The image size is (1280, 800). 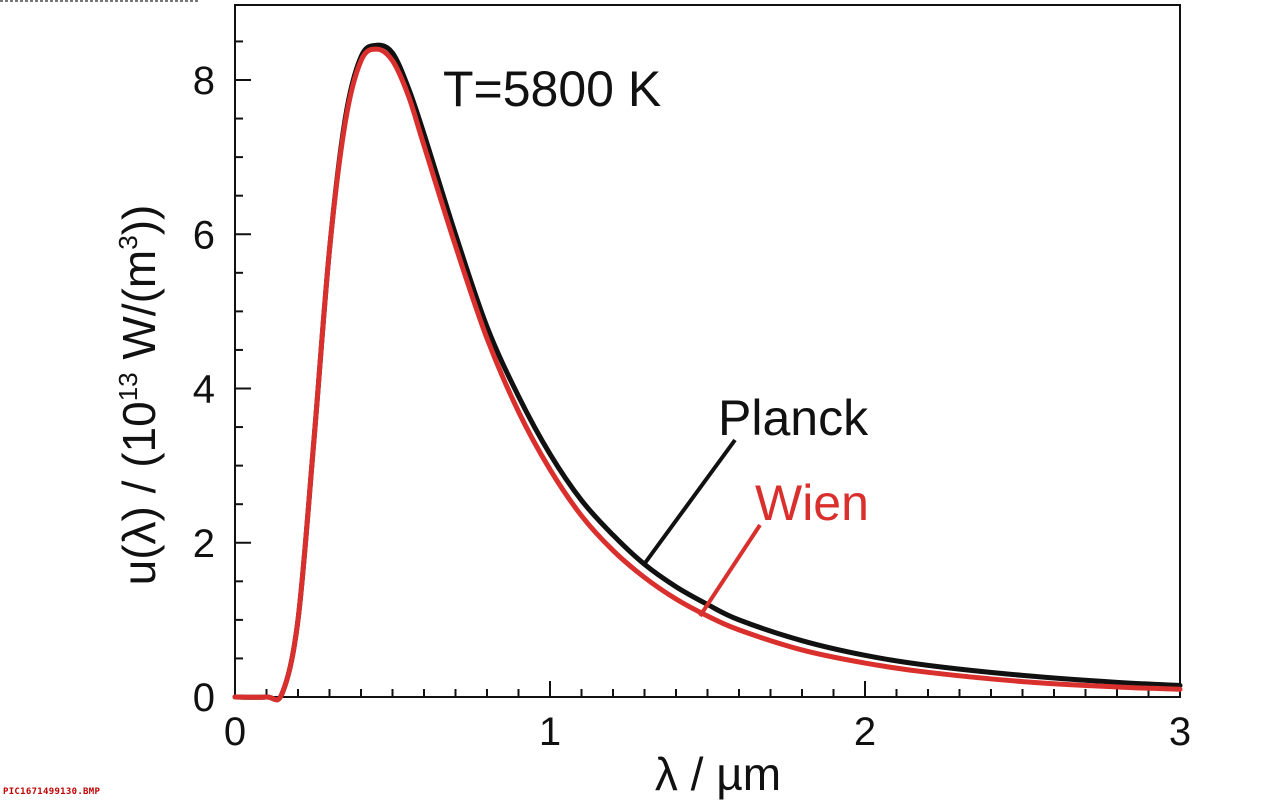 What do you see at coordinates (243, 369) in the screenshot?
I see `y-axis-ticks` at bounding box center [243, 369].